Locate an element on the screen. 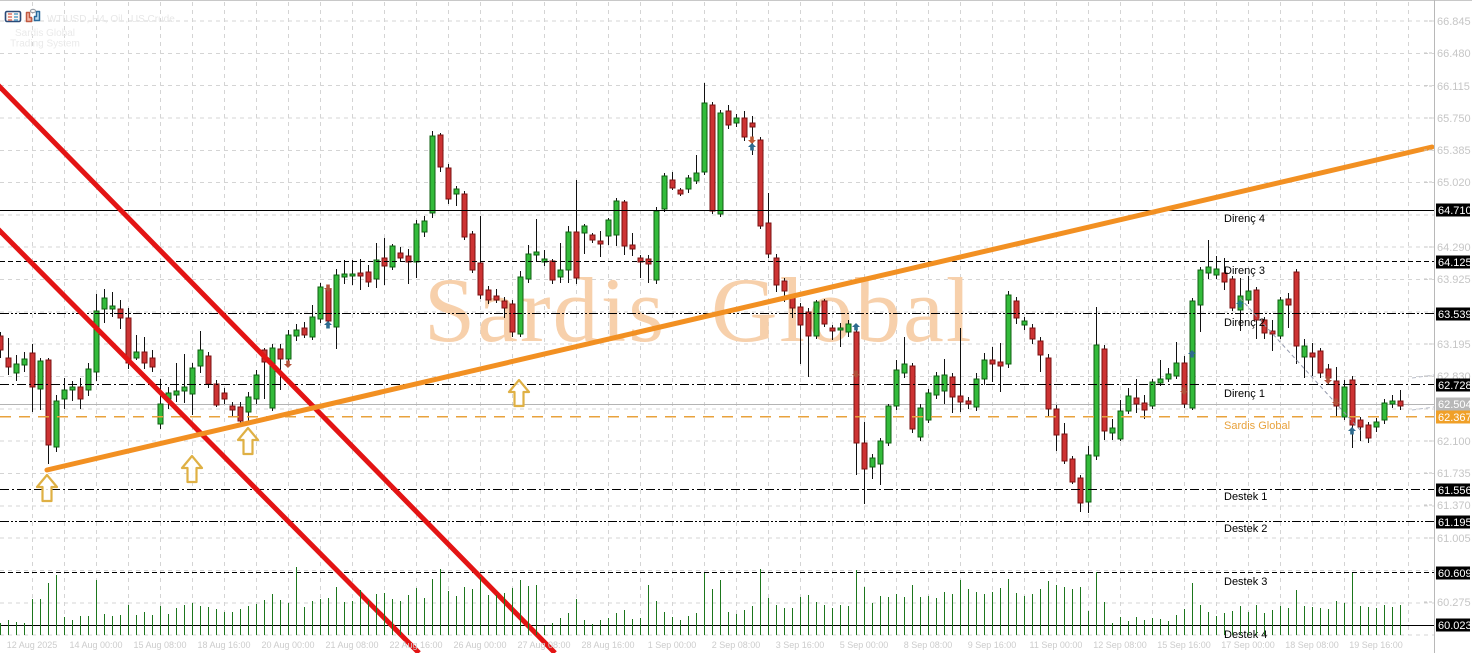 This screenshot has height=658, width=1472. svg-text: 9 Sep 16:00 is located at coordinates (992, 645).